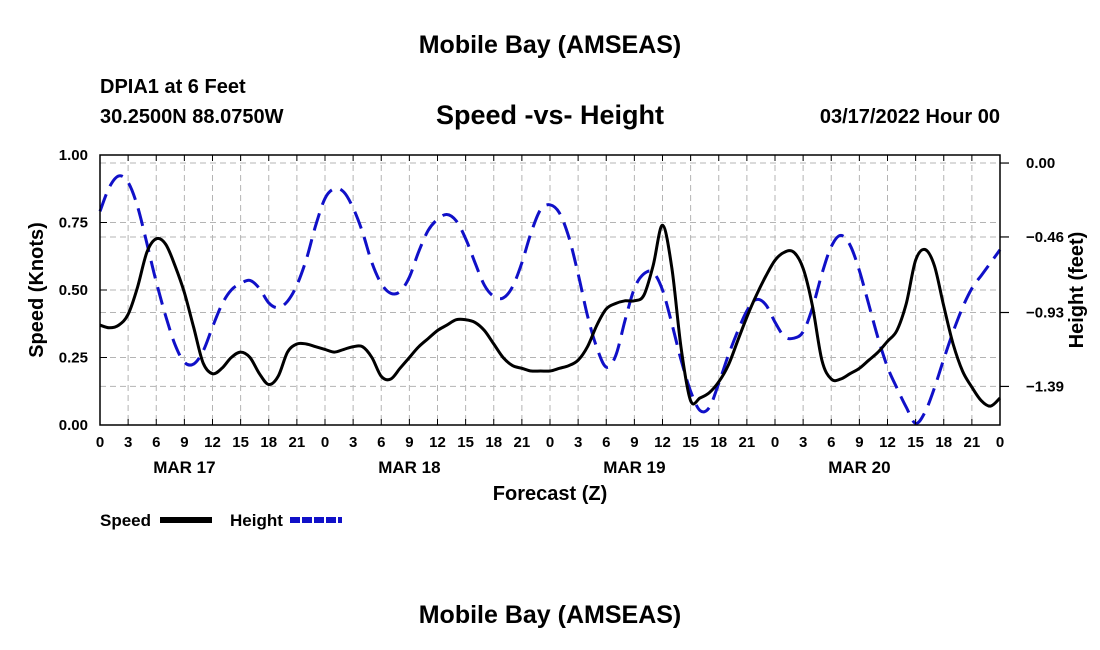  What do you see at coordinates (73, 290) in the screenshot?
I see `y-tick-label-left: 0.50` at bounding box center [73, 290].